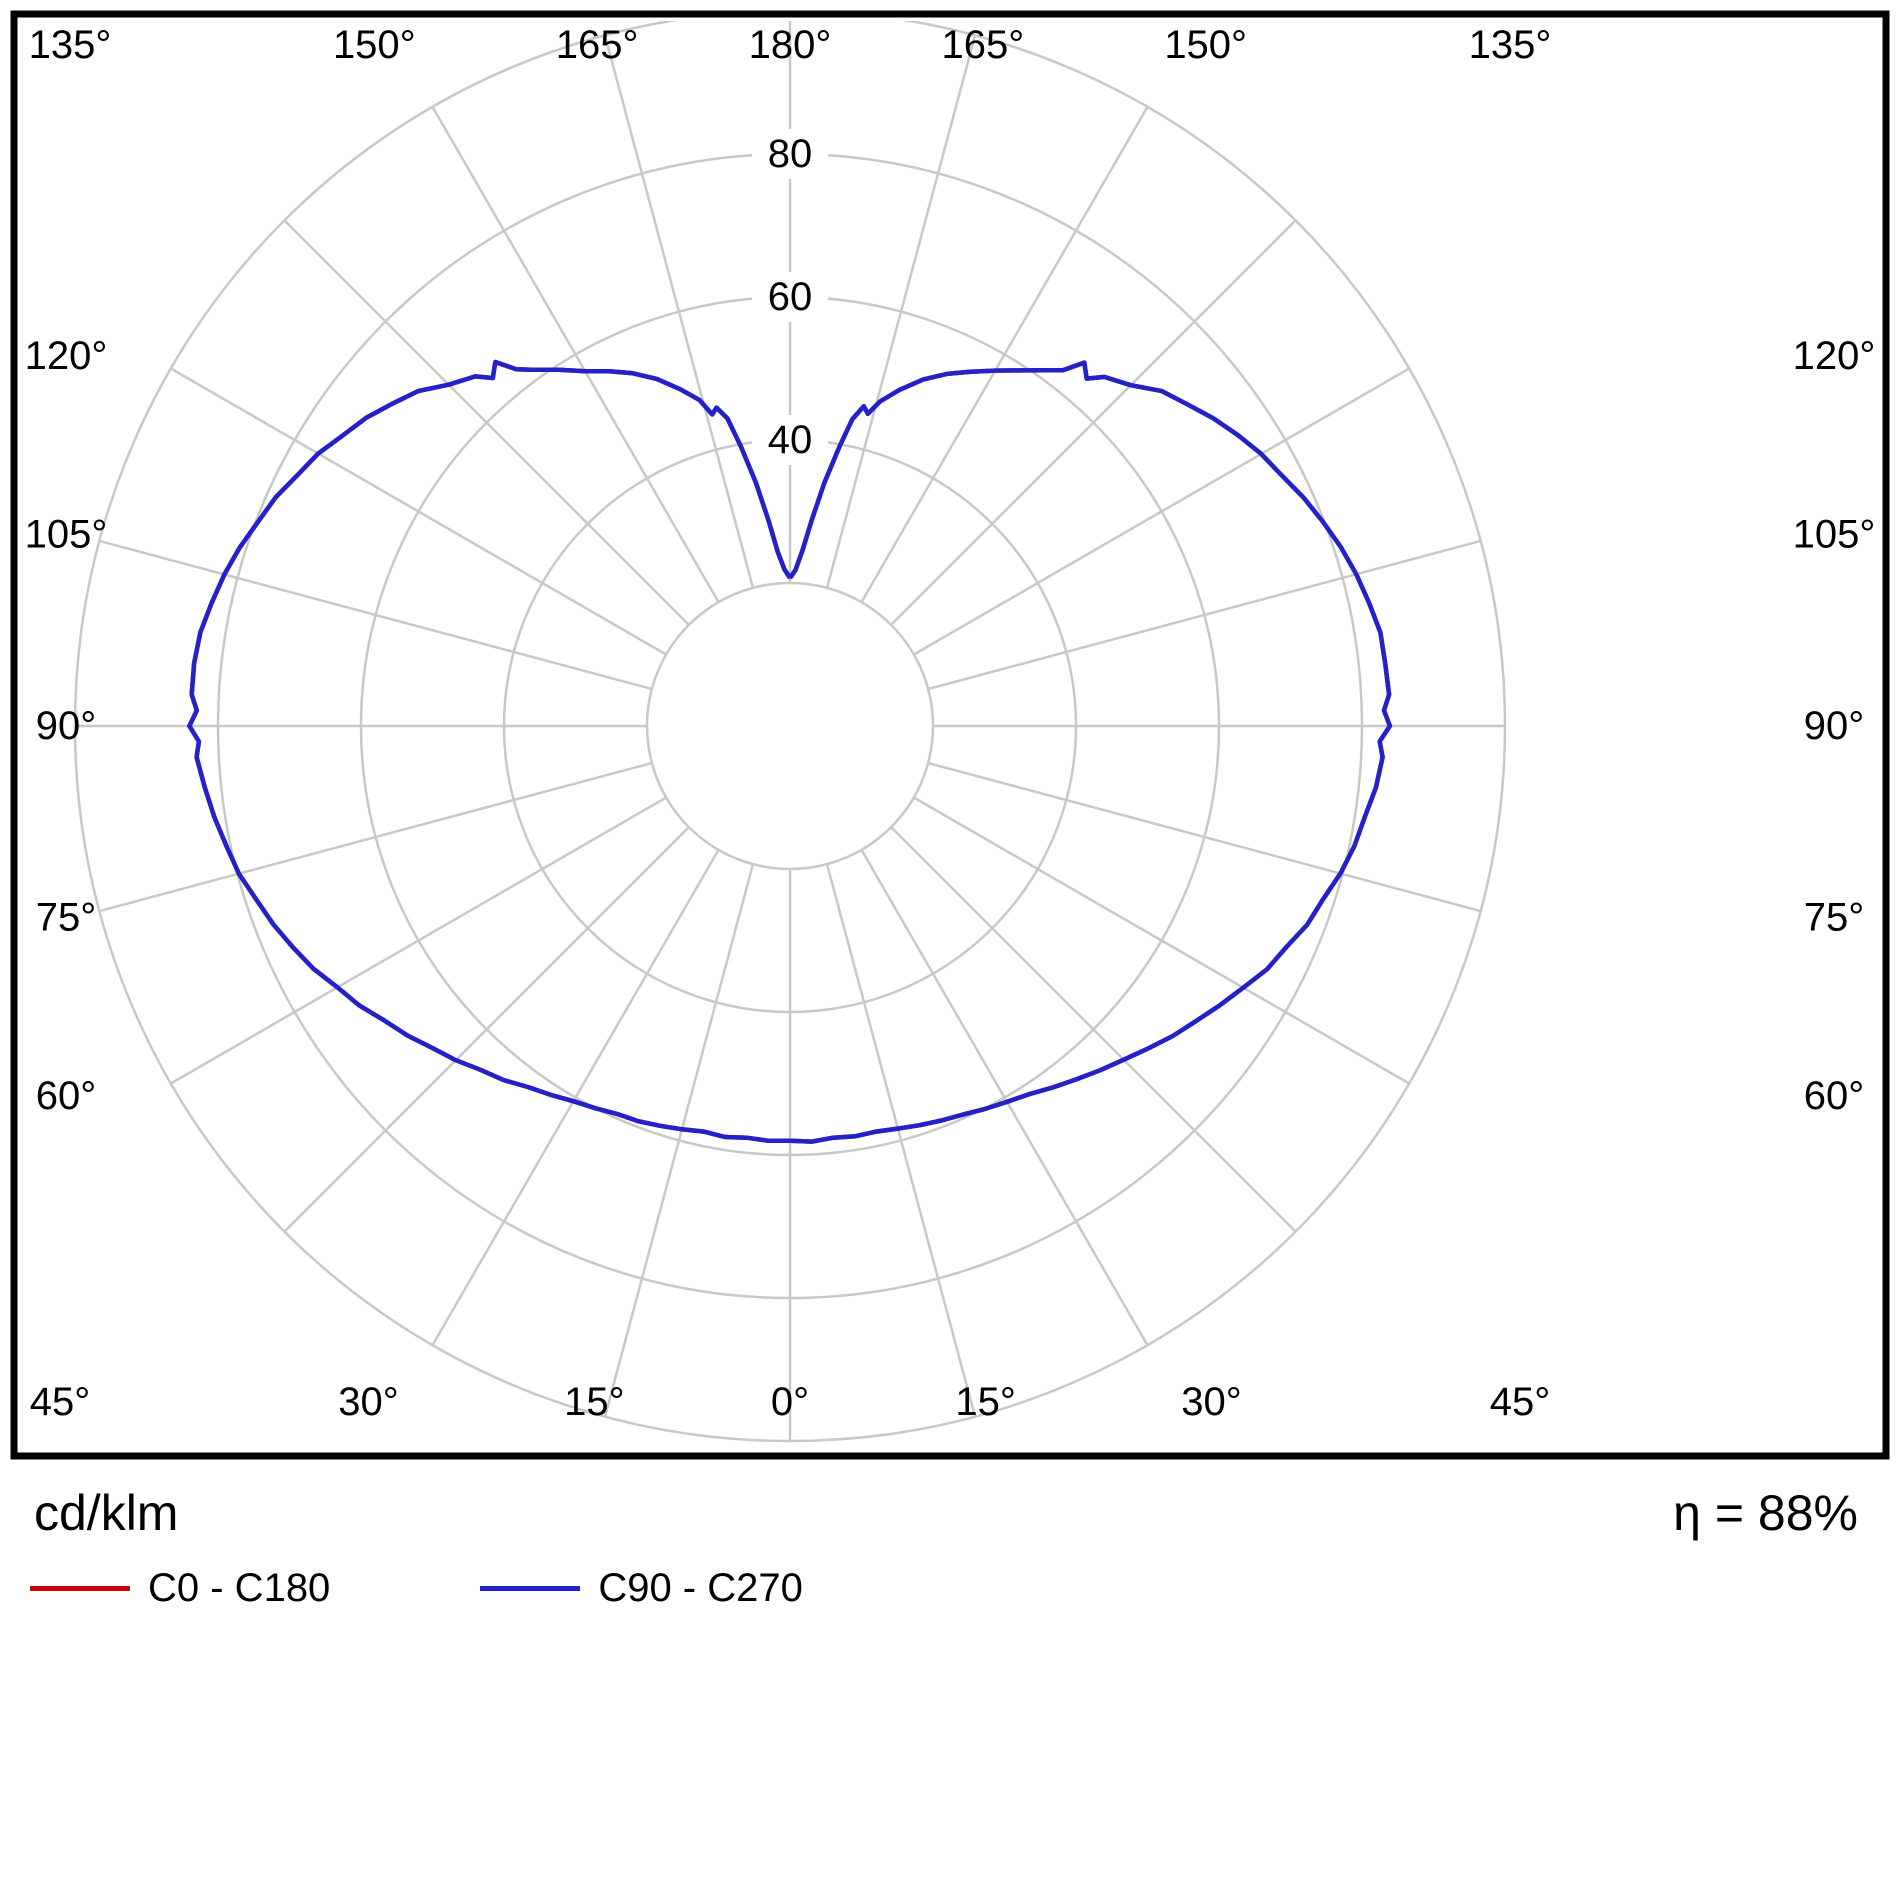 Image resolution: width=1900 pixels, height=1900 pixels. I want to click on gamma-label-top-2: 165°, so click(597, 45).